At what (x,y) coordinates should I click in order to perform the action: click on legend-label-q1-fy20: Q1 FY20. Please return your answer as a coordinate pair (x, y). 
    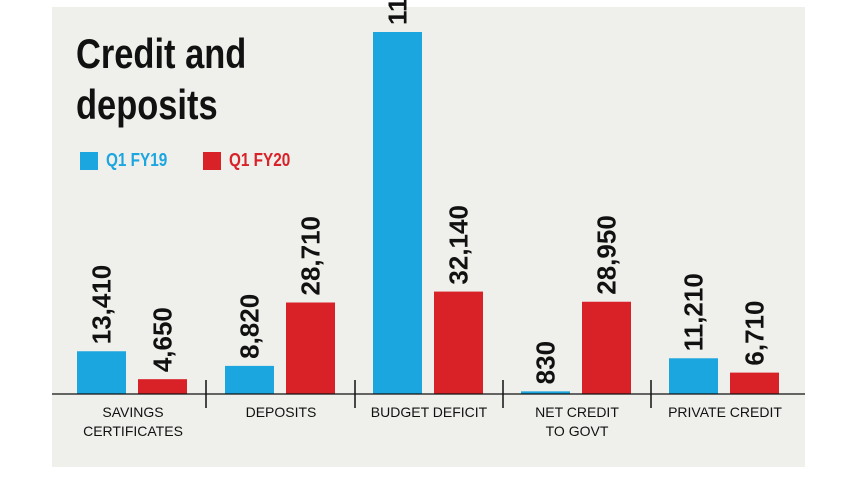
    Looking at the image, I should click on (260, 160).